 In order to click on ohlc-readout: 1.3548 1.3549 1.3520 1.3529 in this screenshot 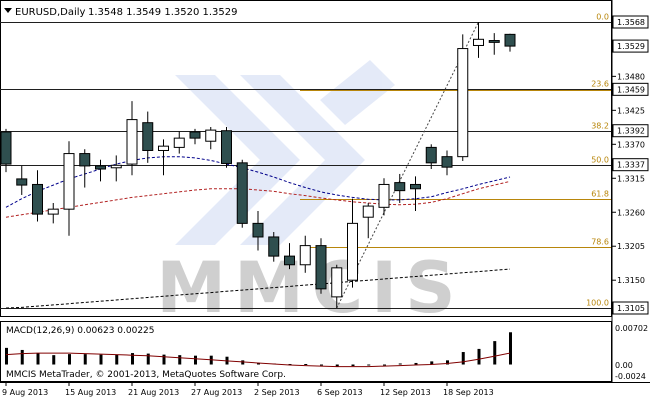, I will do `click(163, 12)`.